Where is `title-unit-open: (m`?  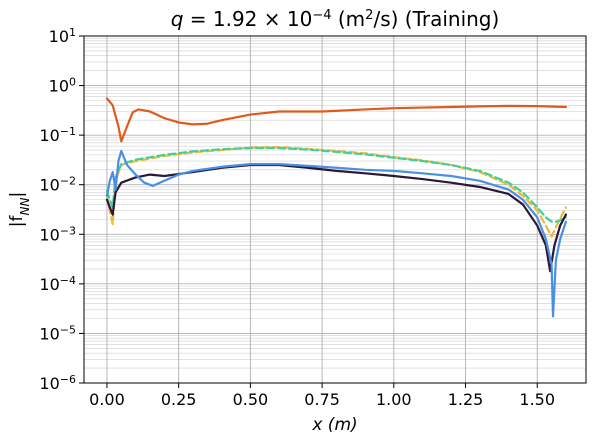
title-unit-open: (m is located at coordinates (349, 19).